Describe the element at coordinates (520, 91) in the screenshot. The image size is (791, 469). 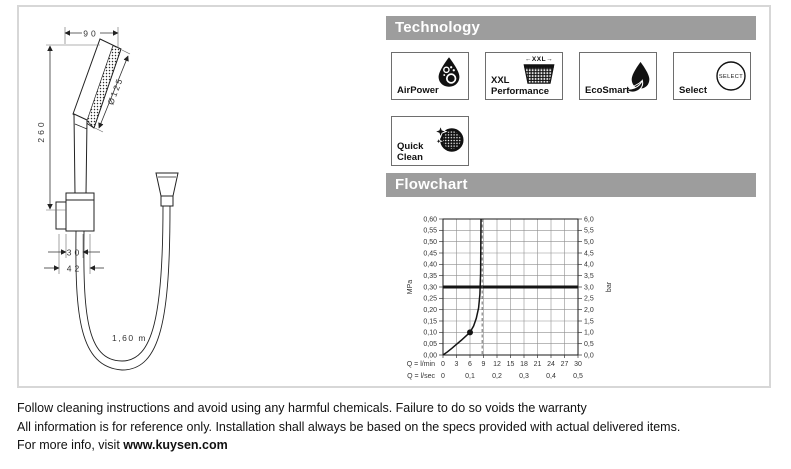
I see `badge-xxl-label-line2: Performance` at that location.